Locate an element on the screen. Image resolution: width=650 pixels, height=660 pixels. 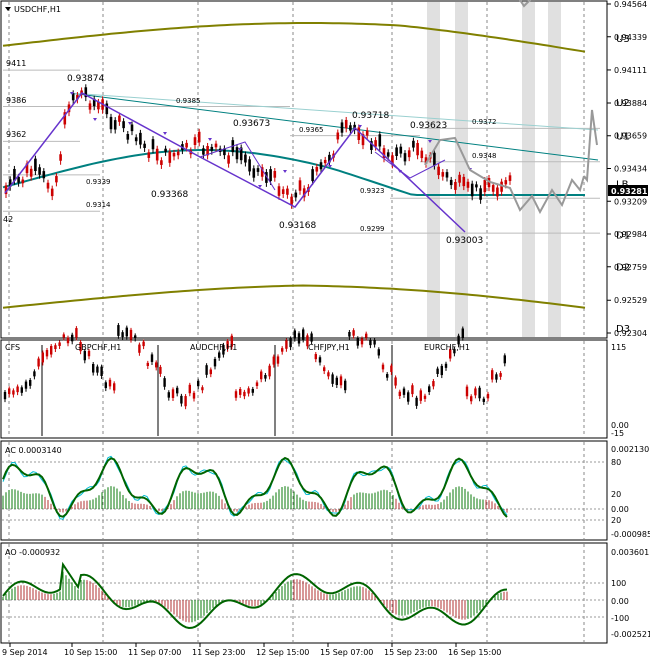
ac-scale-6: -0.000985 is located at coordinates (630, 534).